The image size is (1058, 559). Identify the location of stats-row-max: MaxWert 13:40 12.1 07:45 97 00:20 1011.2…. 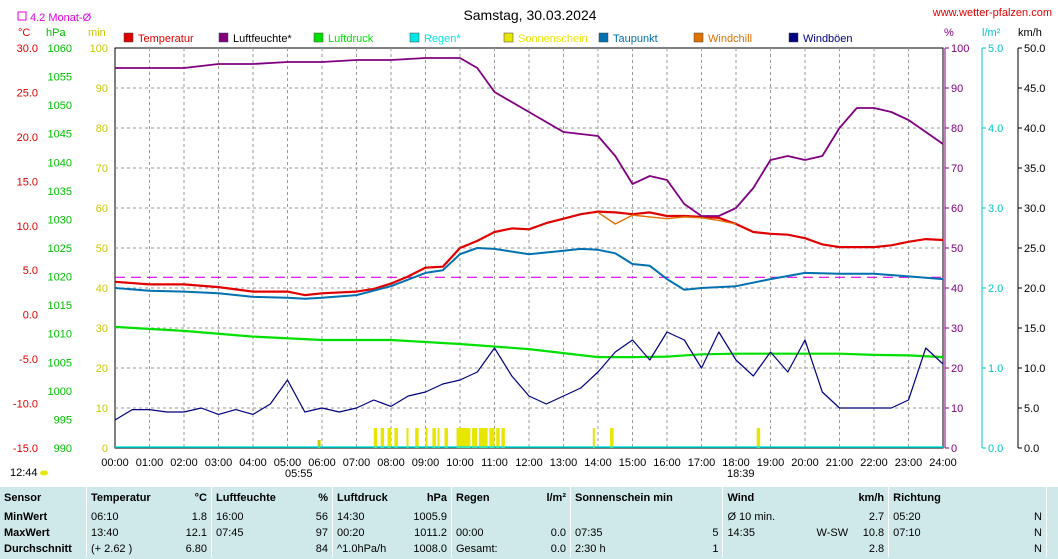
(529, 533).